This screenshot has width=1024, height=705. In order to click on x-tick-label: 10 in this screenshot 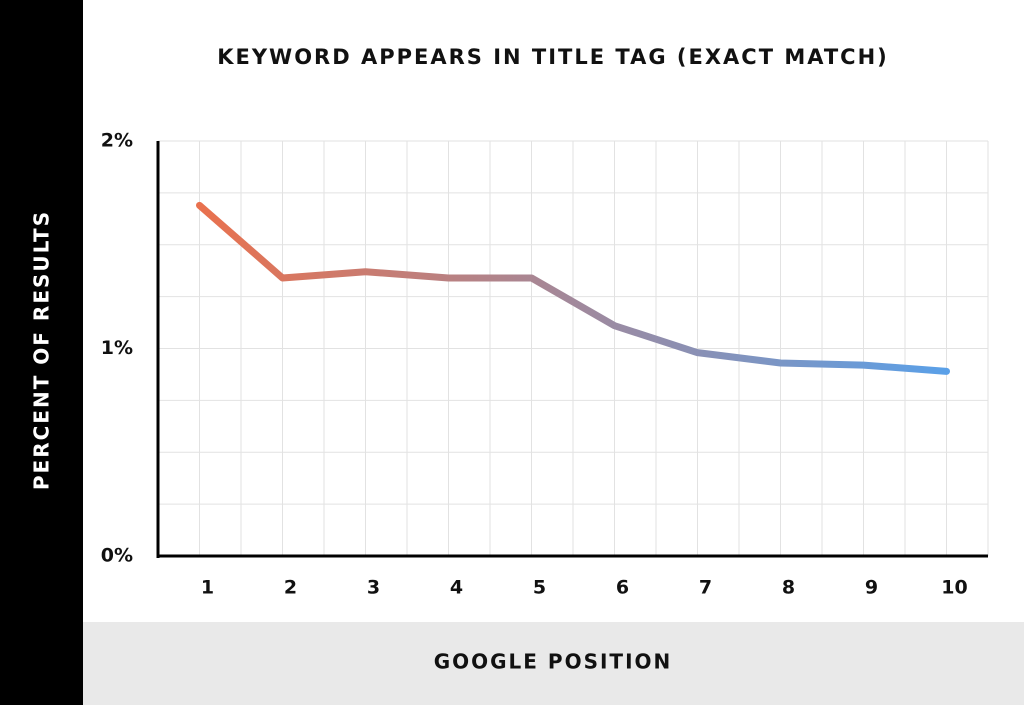, I will do `click(954, 588)`.